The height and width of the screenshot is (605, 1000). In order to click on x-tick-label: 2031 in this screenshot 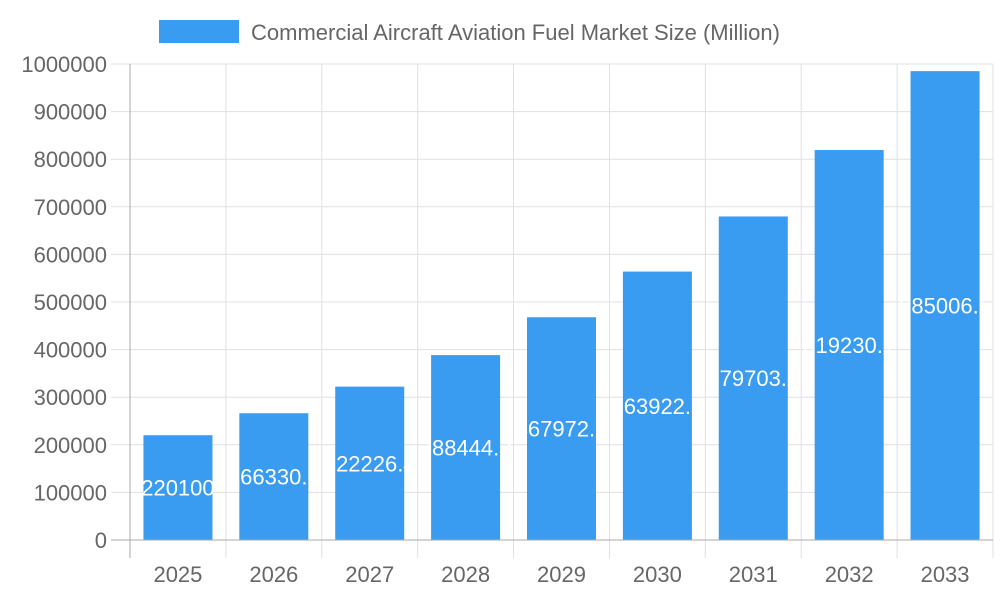, I will do `click(753, 574)`.